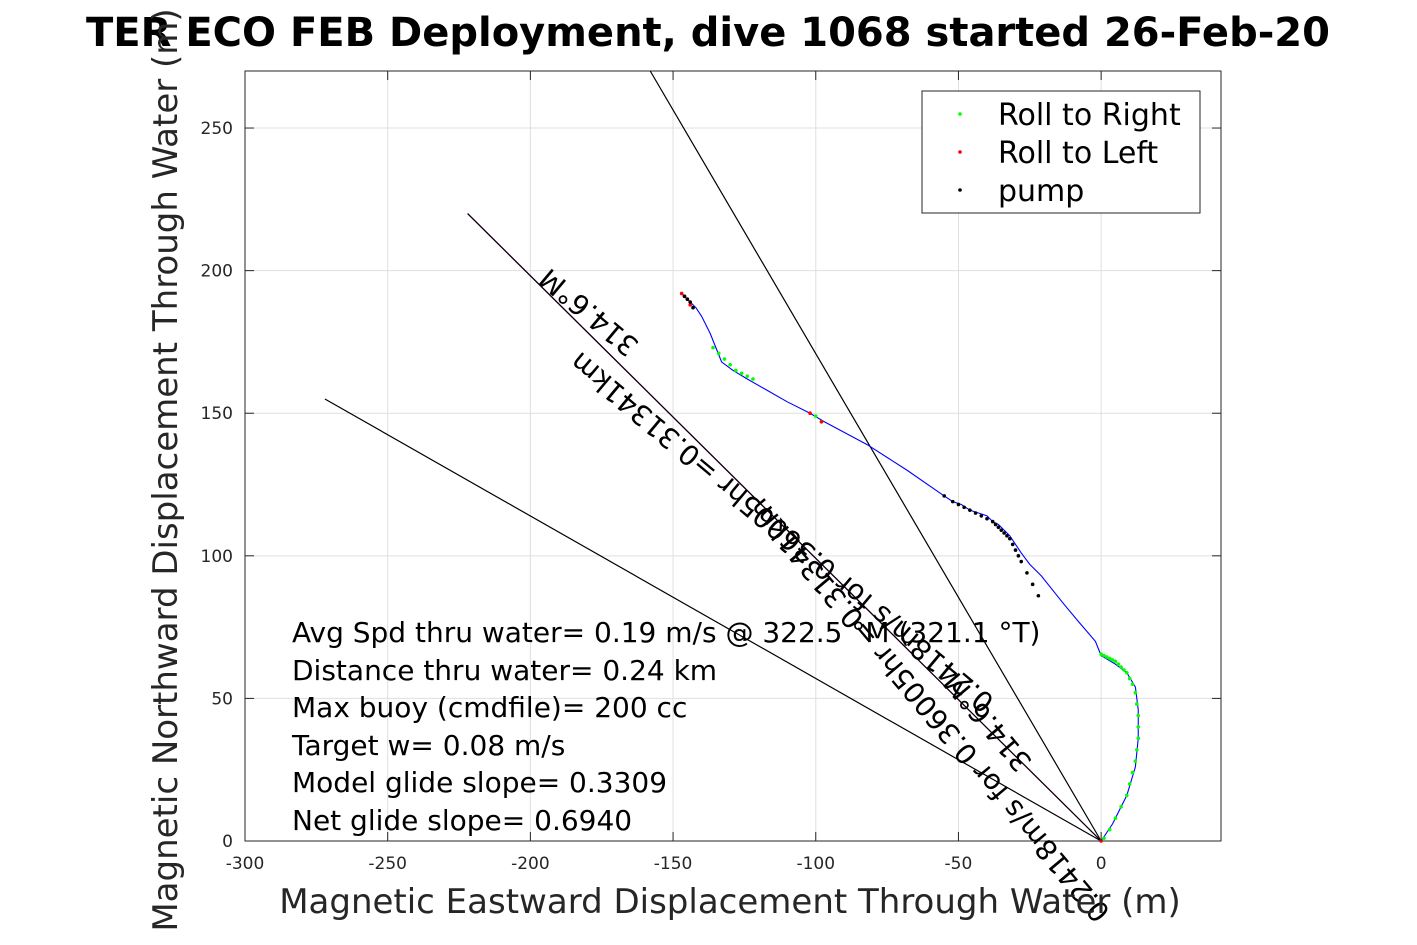 This screenshot has height=945, width=1417. I want to click on x-tick-label: -200, so click(530, 864).